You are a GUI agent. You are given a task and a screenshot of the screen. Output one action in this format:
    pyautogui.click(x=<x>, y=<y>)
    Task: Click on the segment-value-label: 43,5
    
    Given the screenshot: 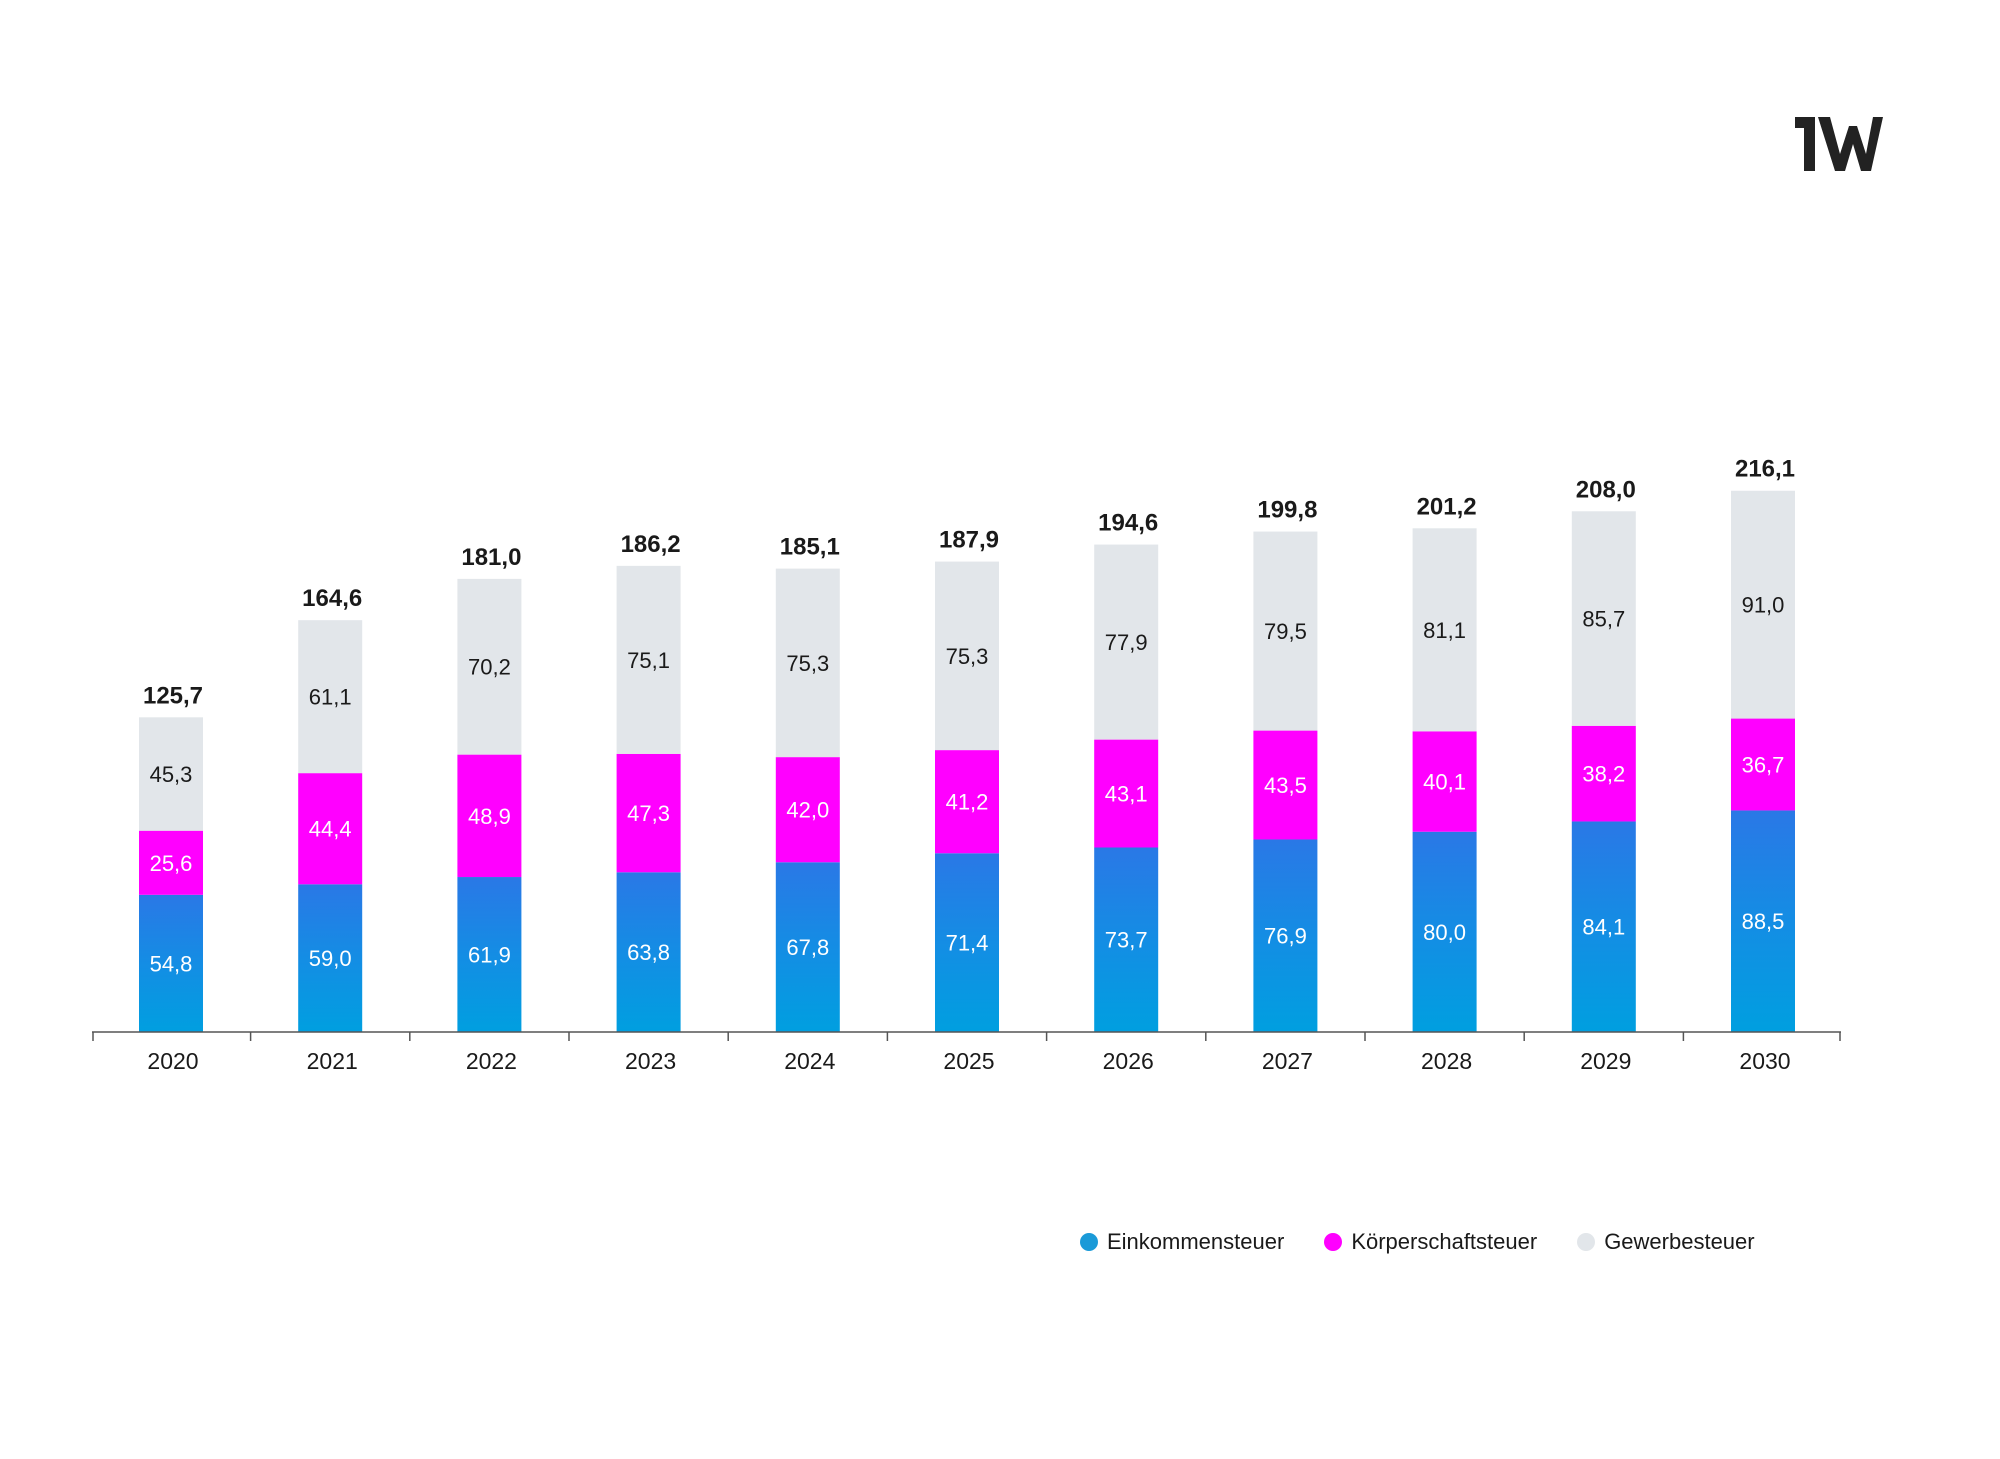 What is the action you would take?
    pyautogui.click(x=1285, y=785)
    